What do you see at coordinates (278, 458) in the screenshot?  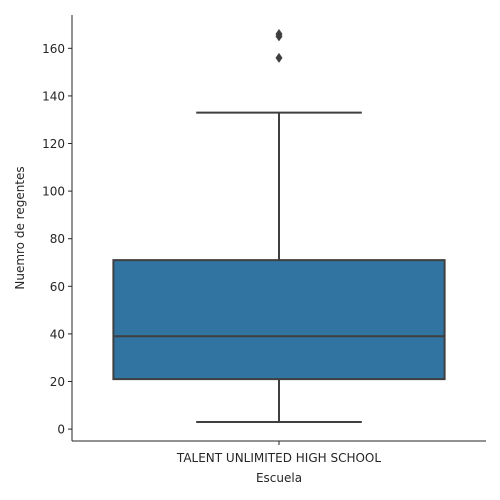 I see `x-tick-label: TALENT UNLIMITED HIGH SCHOOL` at bounding box center [278, 458].